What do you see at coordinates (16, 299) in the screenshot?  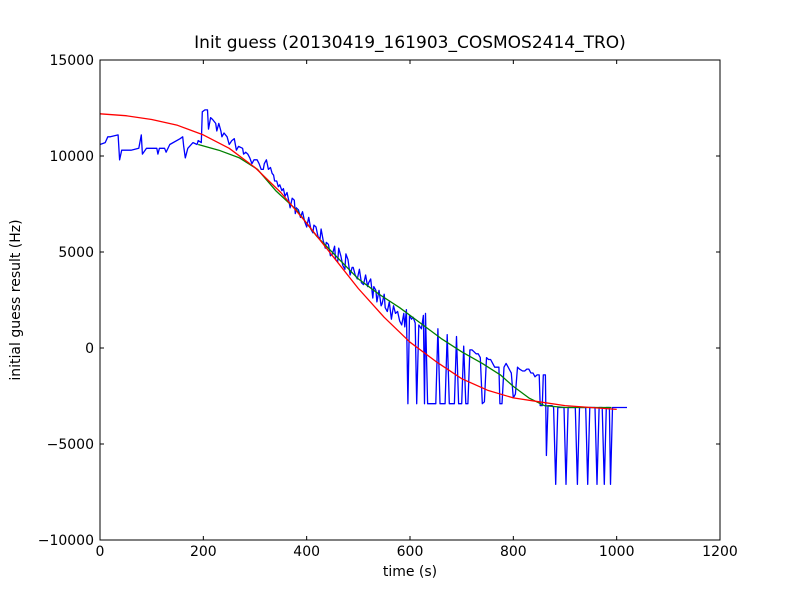 I see `y-axis-label: initial guess result (Hz)` at bounding box center [16, 299].